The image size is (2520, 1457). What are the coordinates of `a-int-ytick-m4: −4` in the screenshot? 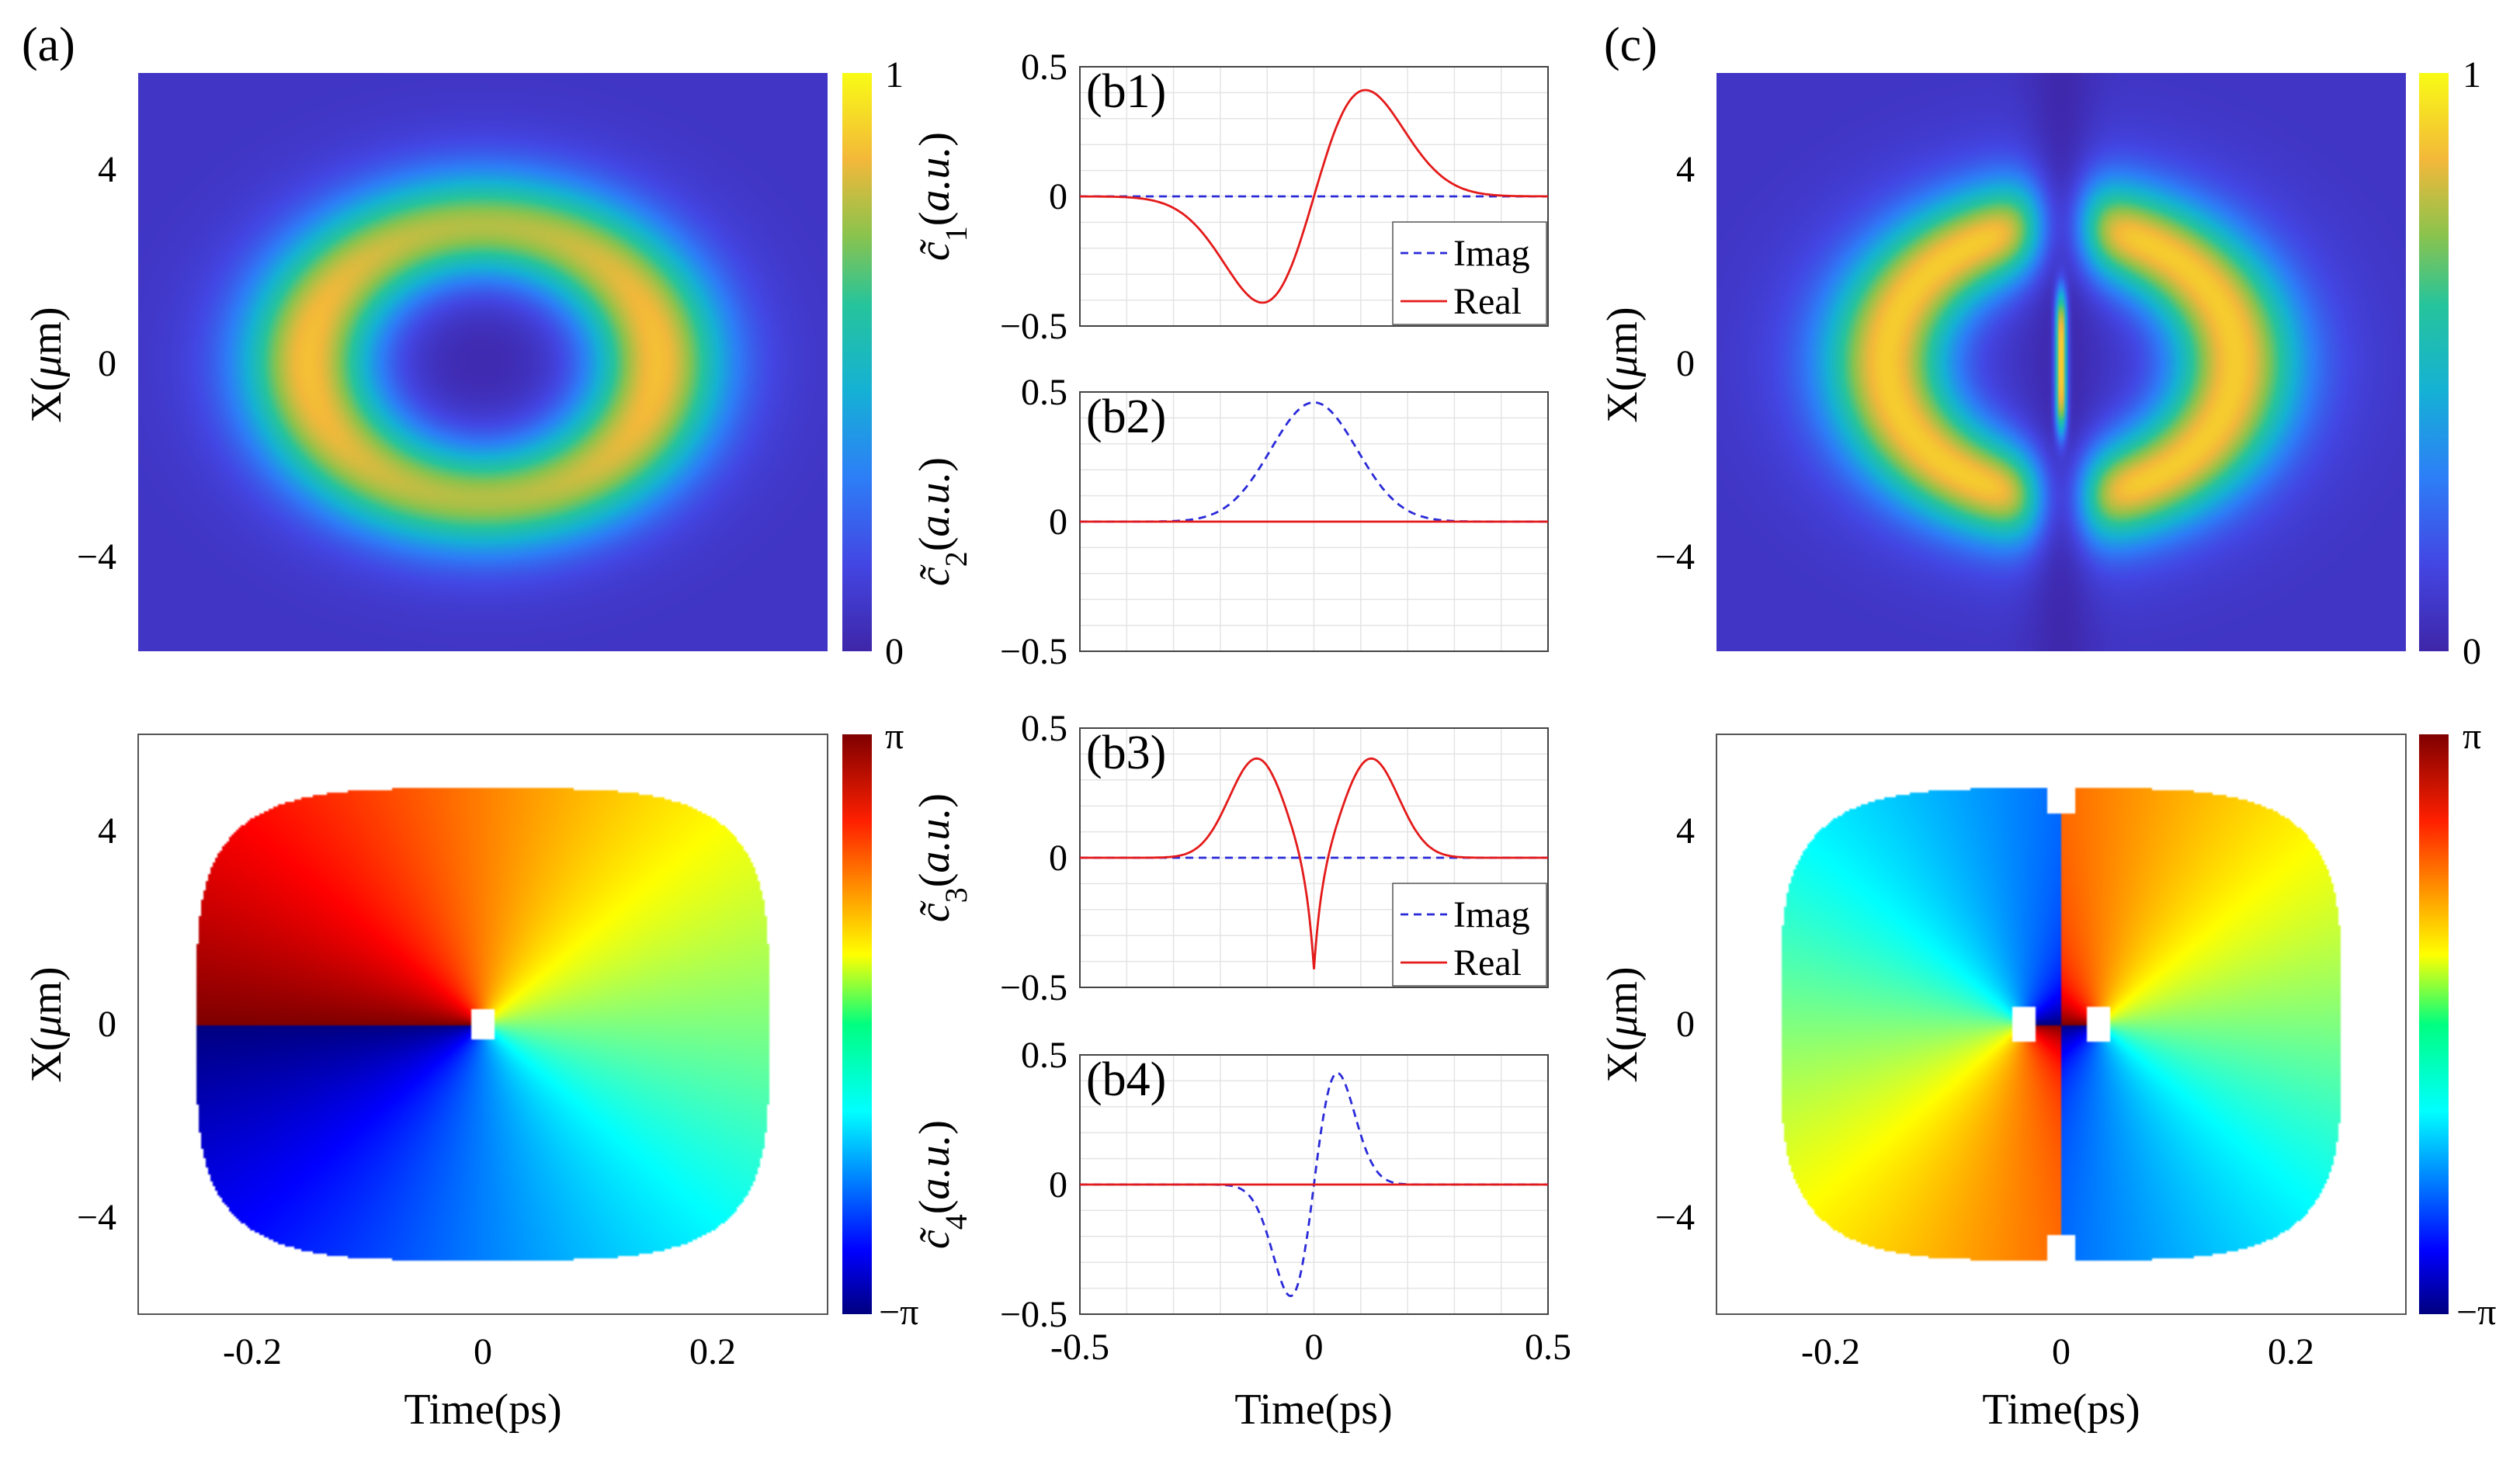 It's located at (96, 557).